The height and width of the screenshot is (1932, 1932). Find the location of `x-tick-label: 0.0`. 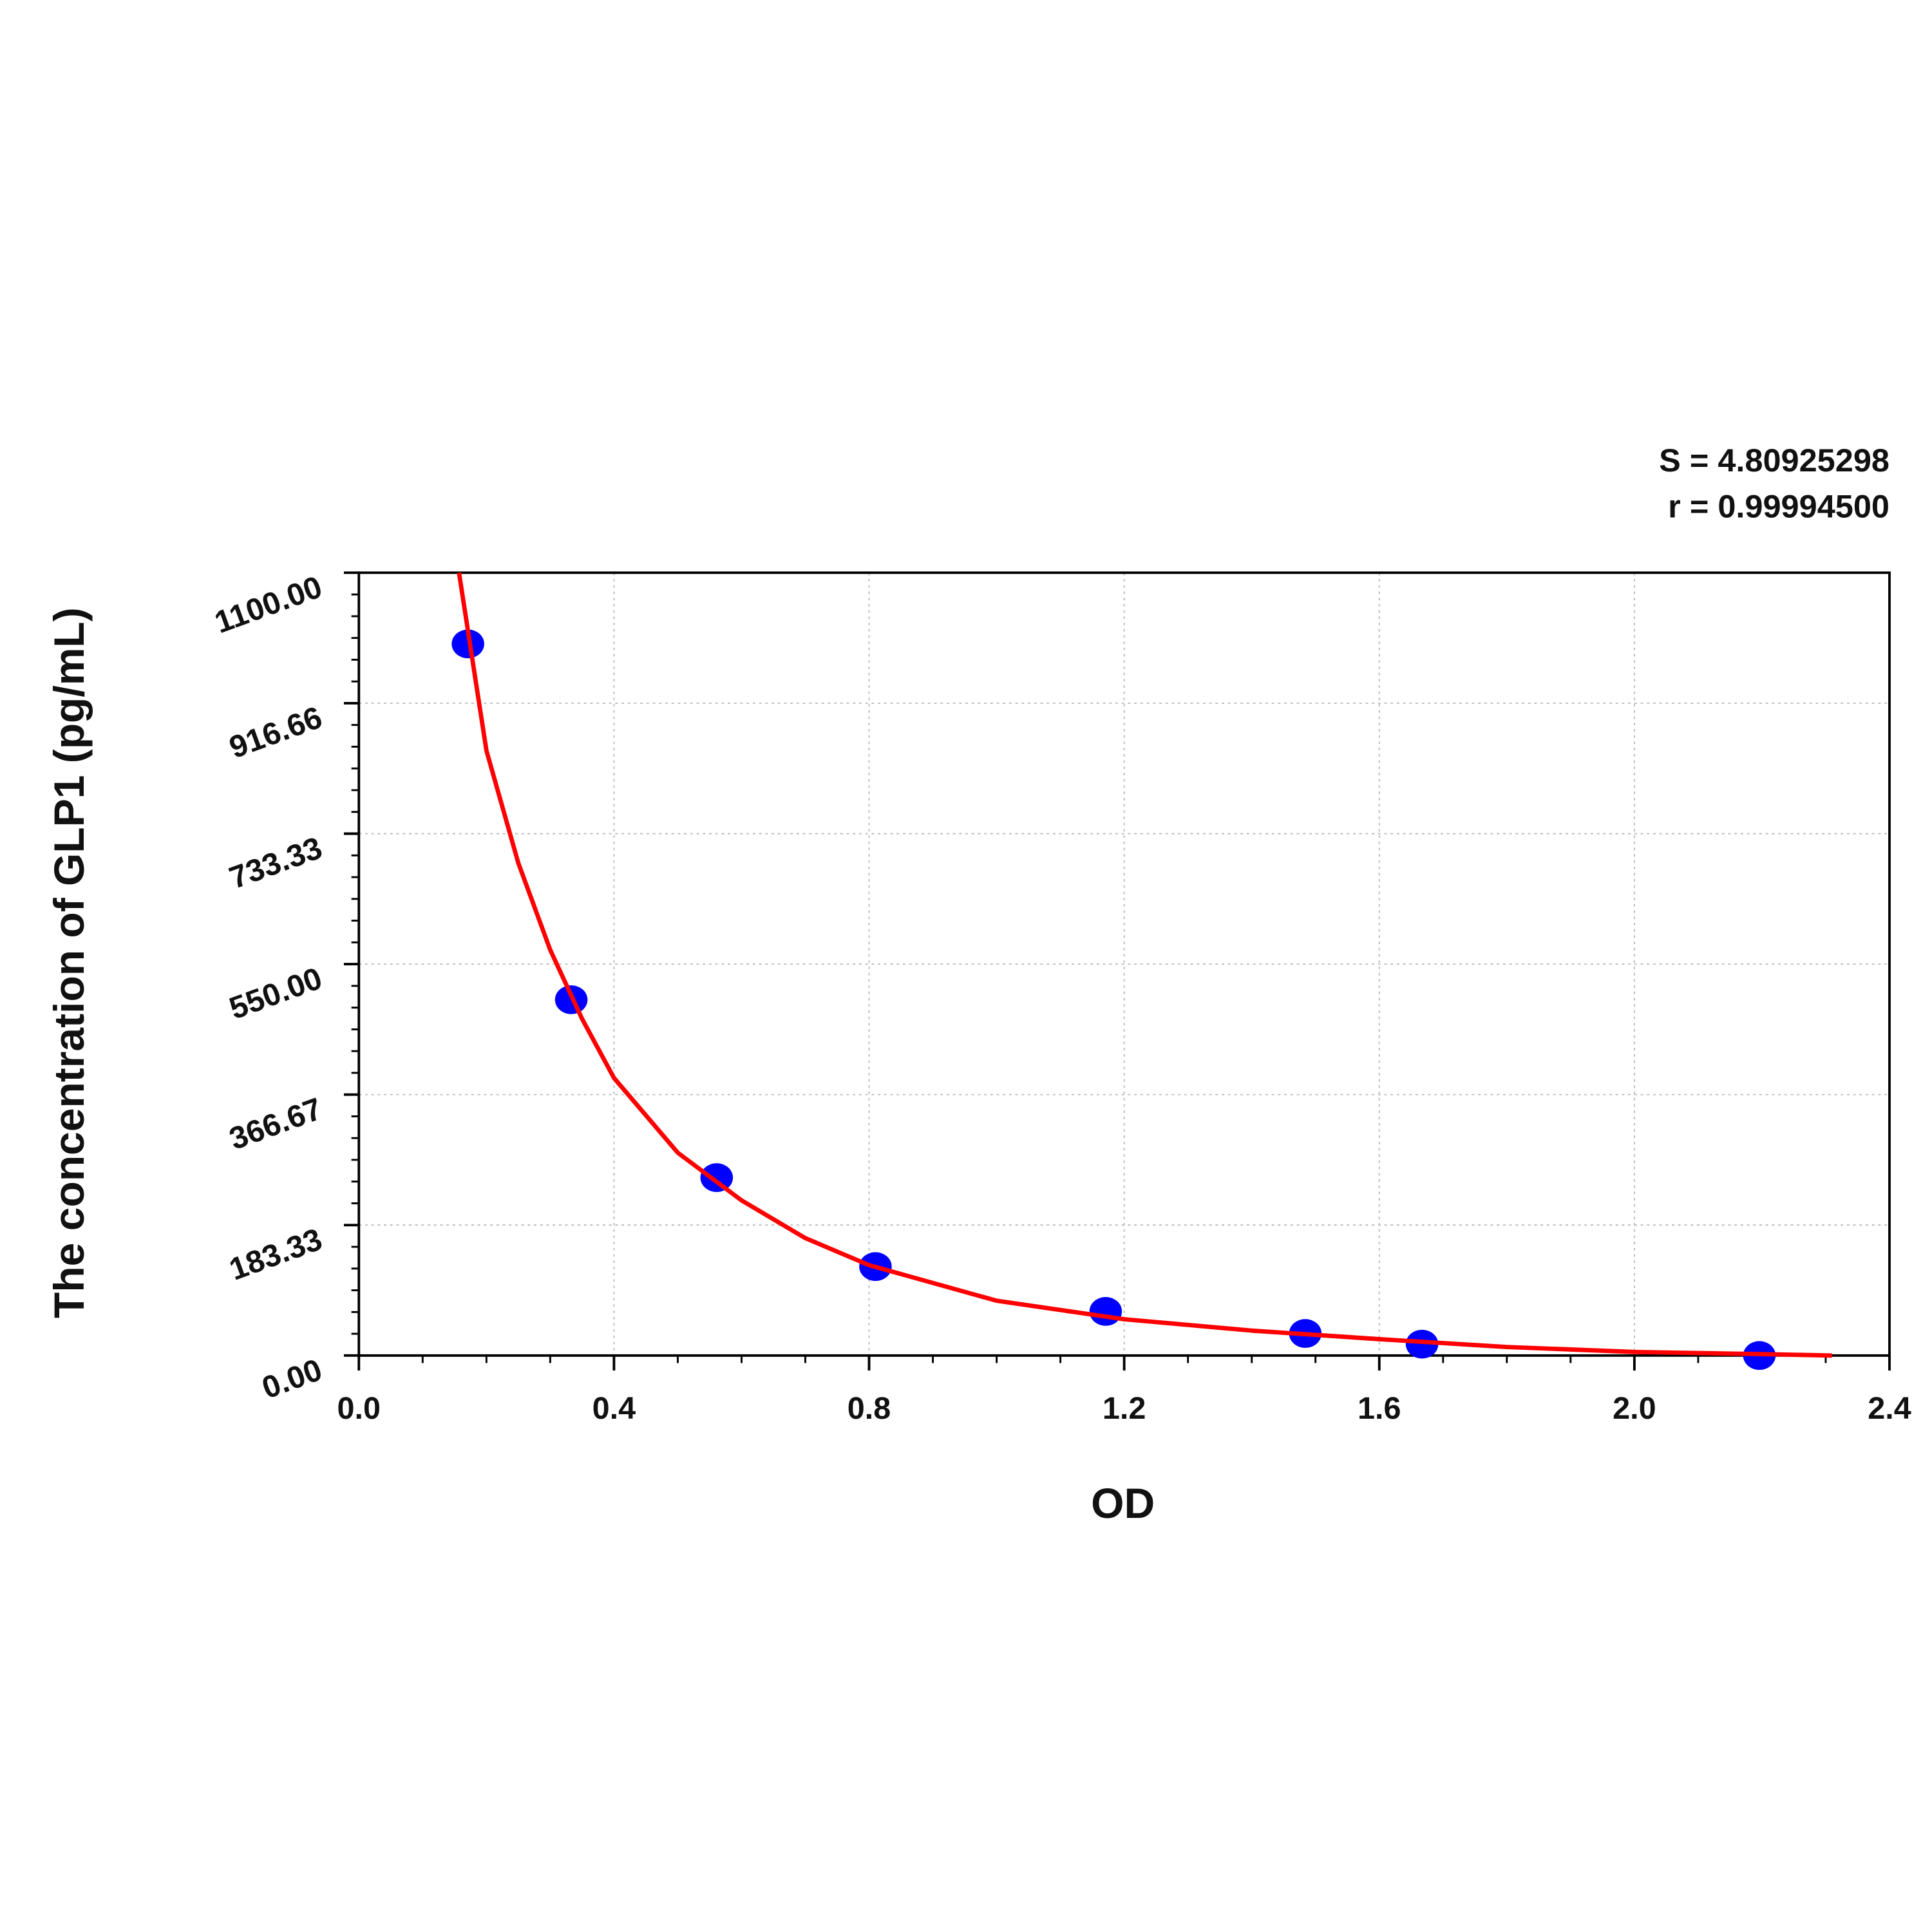

x-tick-label: 0.0 is located at coordinates (359, 1409).